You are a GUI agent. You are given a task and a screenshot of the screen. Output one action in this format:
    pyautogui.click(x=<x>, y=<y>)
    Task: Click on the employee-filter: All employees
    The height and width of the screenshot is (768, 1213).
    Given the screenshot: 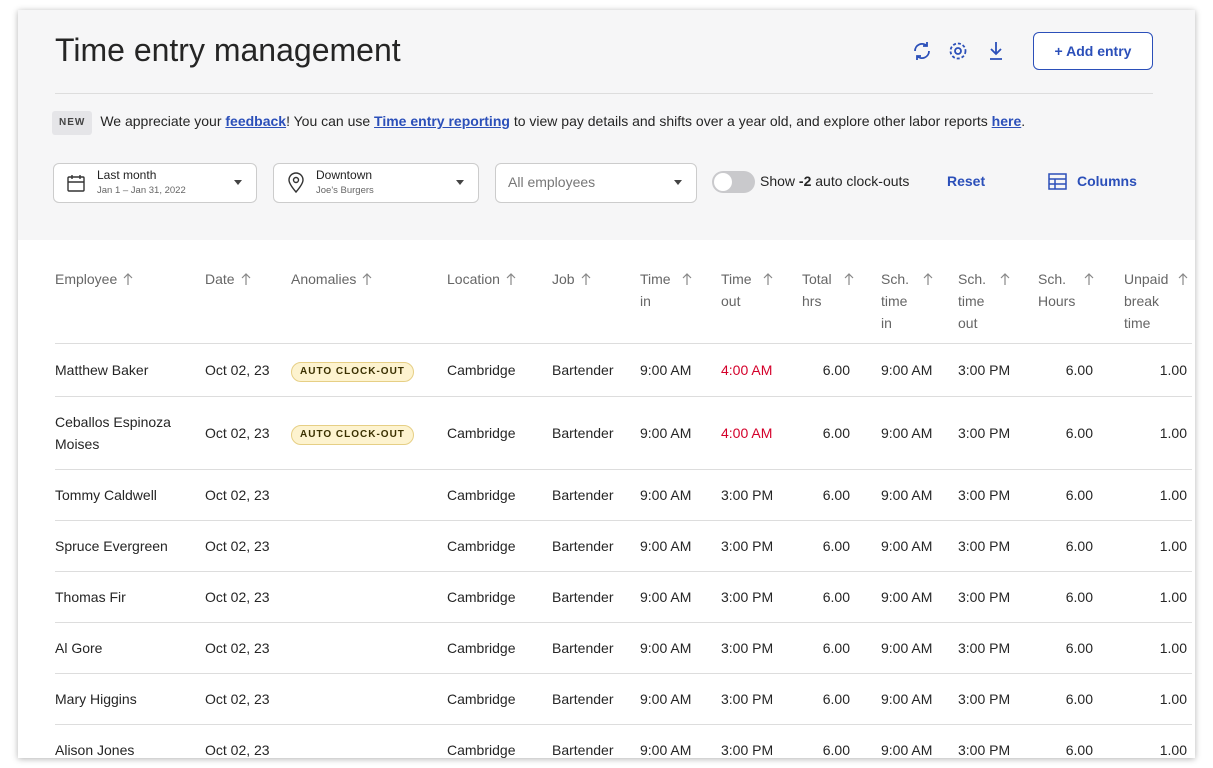 What is the action you would take?
    pyautogui.click(x=596, y=183)
    